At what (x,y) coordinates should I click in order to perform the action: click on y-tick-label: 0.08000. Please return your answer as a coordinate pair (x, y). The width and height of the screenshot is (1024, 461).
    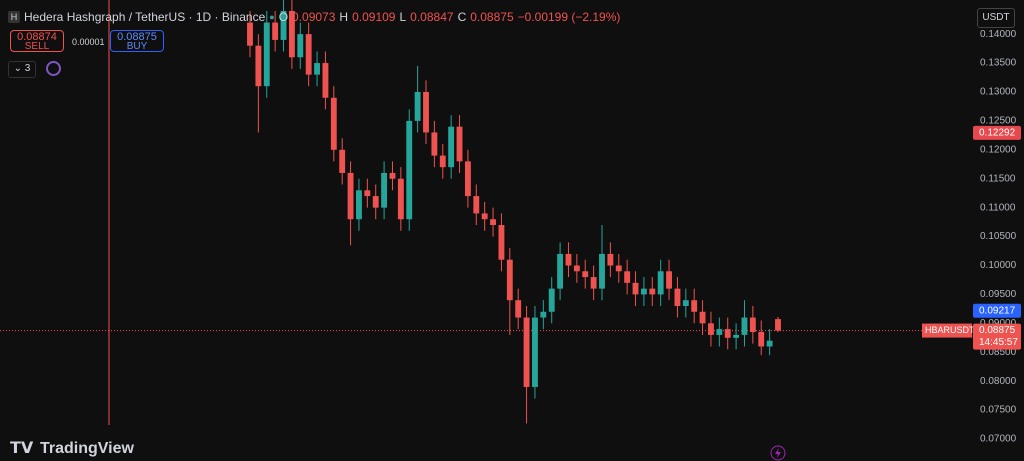
    Looking at the image, I should click on (998, 381).